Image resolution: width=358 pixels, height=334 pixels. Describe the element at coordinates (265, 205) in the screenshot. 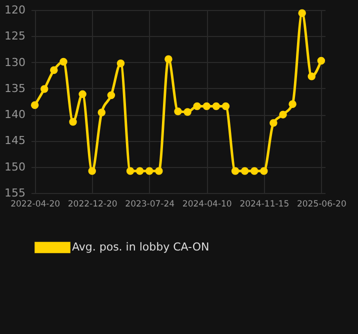

I see `x-tick-label: 2024-11-15` at that location.